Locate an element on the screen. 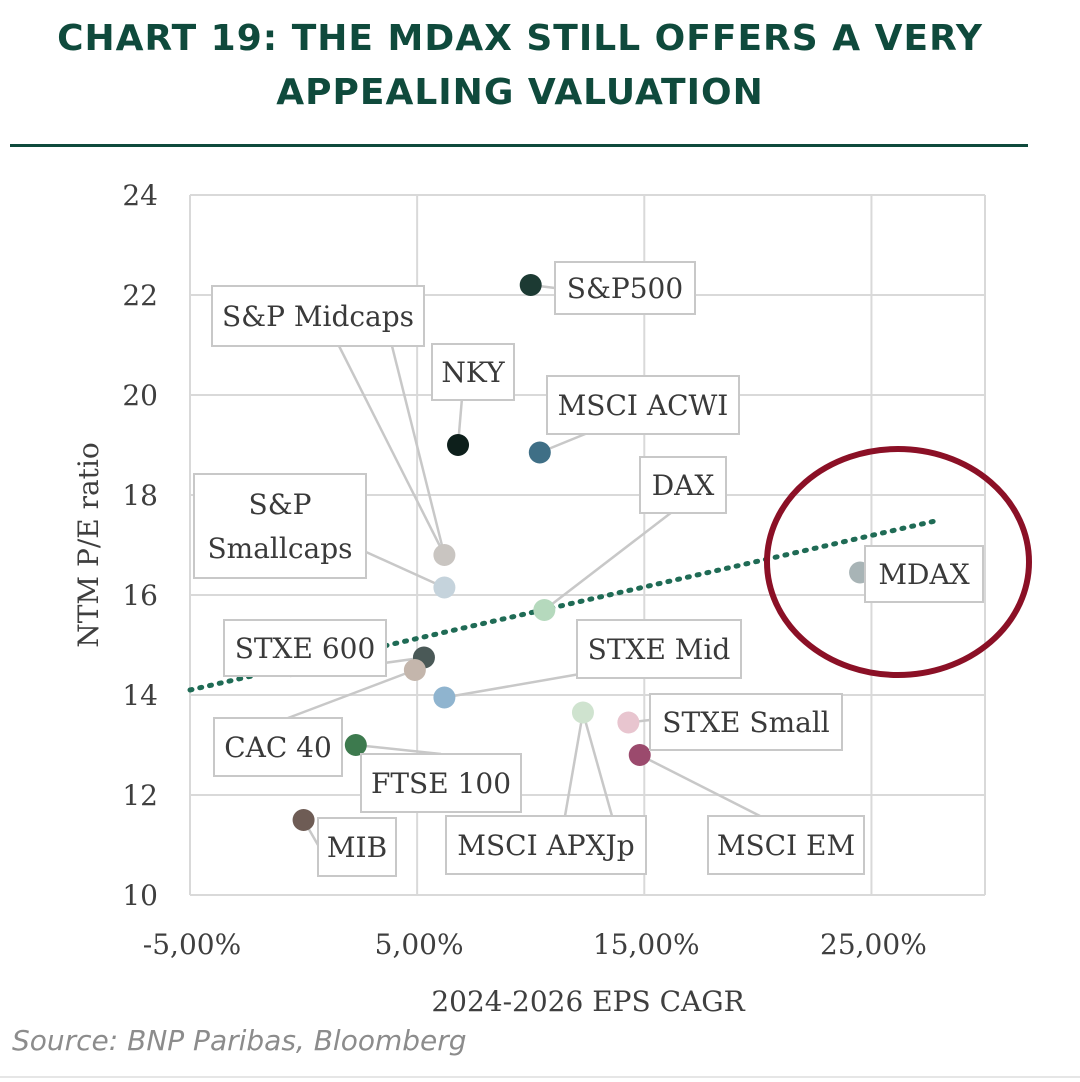 The height and width of the screenshot is (1082, 1080). x-tick-label: 25,00% is located at coordinates (873, 944).